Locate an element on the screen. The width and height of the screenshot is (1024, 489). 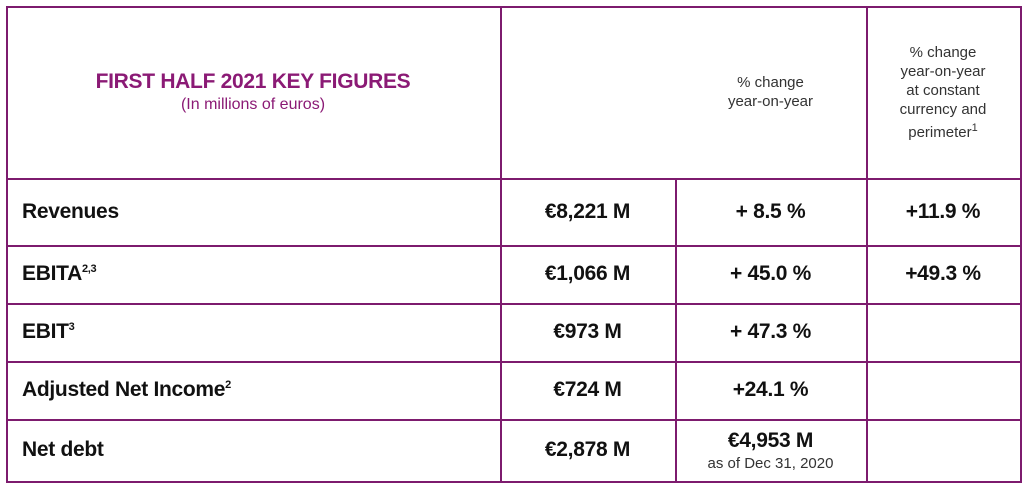
value: €1,066 M is located at coordinates (587, 273).